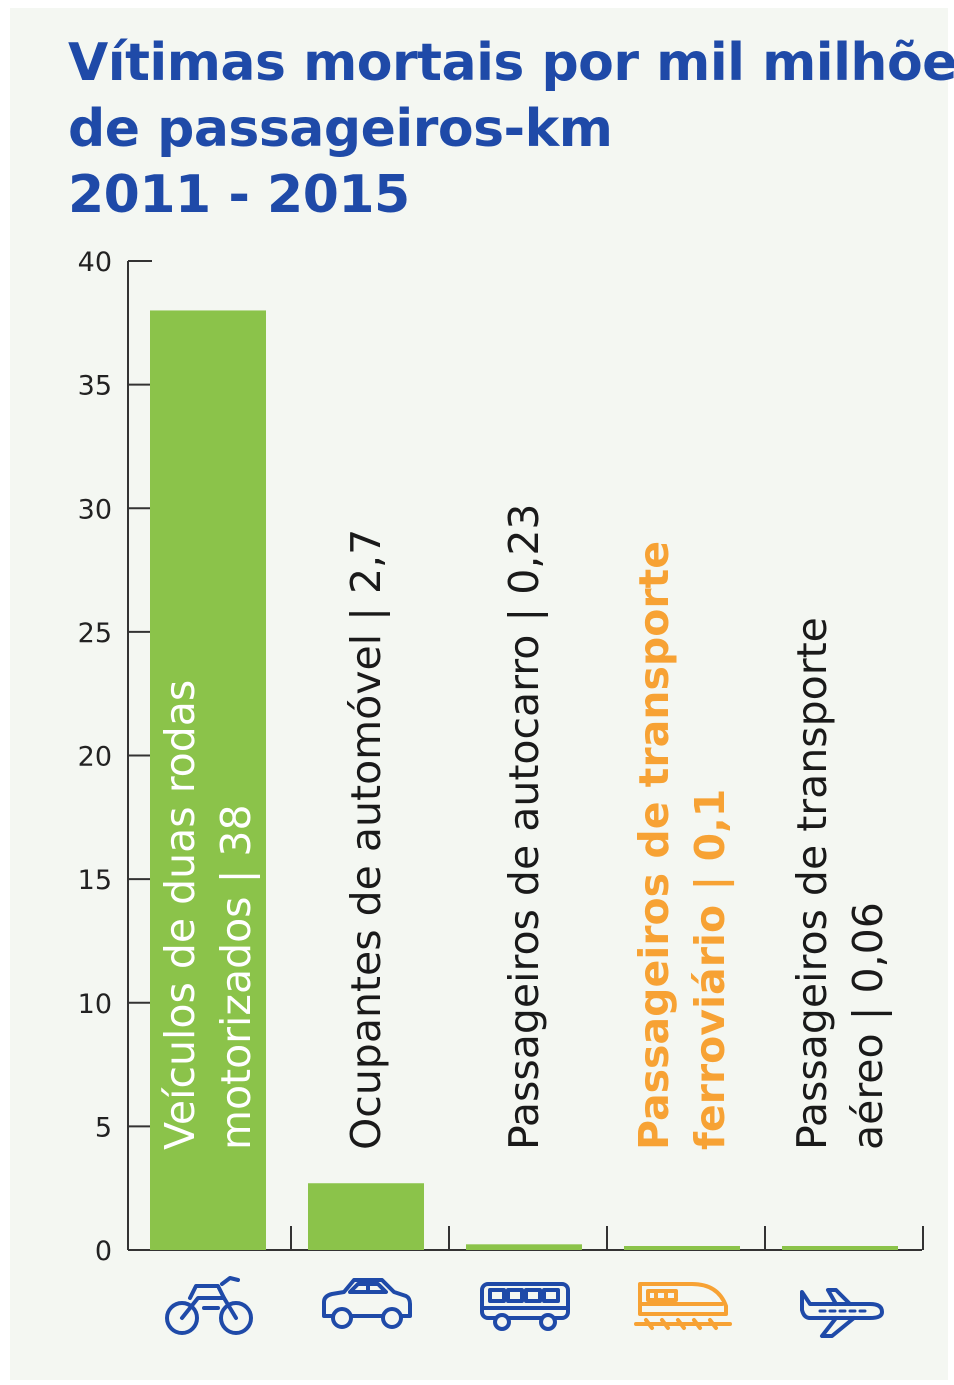  What do you see at coordinates (95, 633) in the screenshot?
I see `y-tick-label: 25` at bounding box center [95, 633].